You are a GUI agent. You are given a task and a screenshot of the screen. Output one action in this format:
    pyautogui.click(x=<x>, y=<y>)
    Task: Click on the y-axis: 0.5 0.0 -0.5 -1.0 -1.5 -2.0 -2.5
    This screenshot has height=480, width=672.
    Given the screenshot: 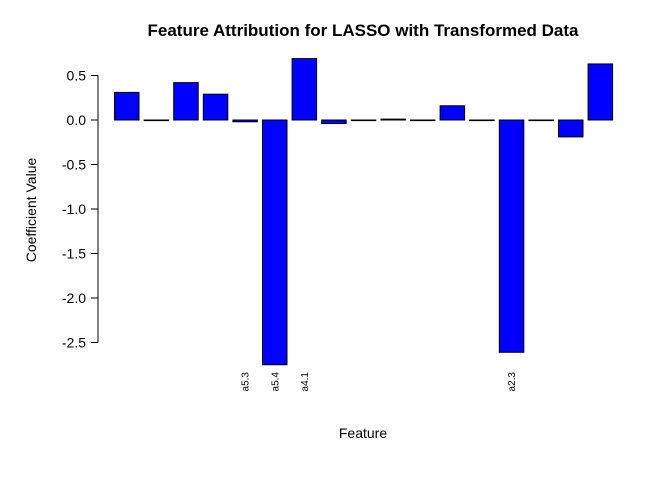 What is the action you would take?
    pyautogui.click(x=80, y=209)
    